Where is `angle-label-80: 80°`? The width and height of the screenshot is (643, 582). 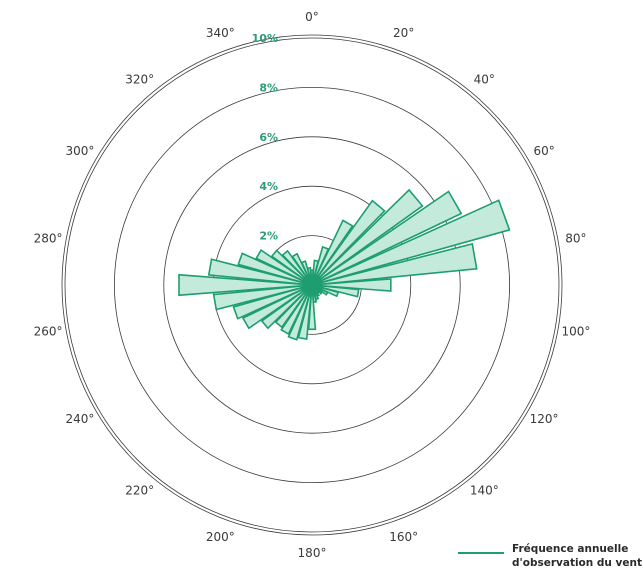 angle-label-80: 80° is located at coordinates (575, 239).